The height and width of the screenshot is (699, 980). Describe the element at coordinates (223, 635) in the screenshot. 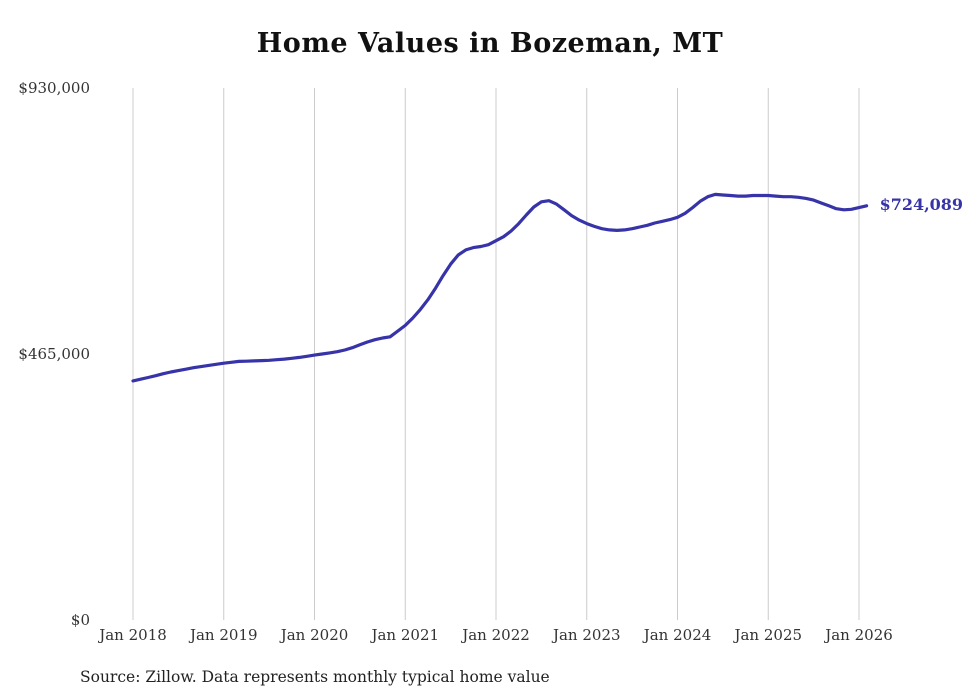

I see `x-tick-label: Jan 2019` at that location.